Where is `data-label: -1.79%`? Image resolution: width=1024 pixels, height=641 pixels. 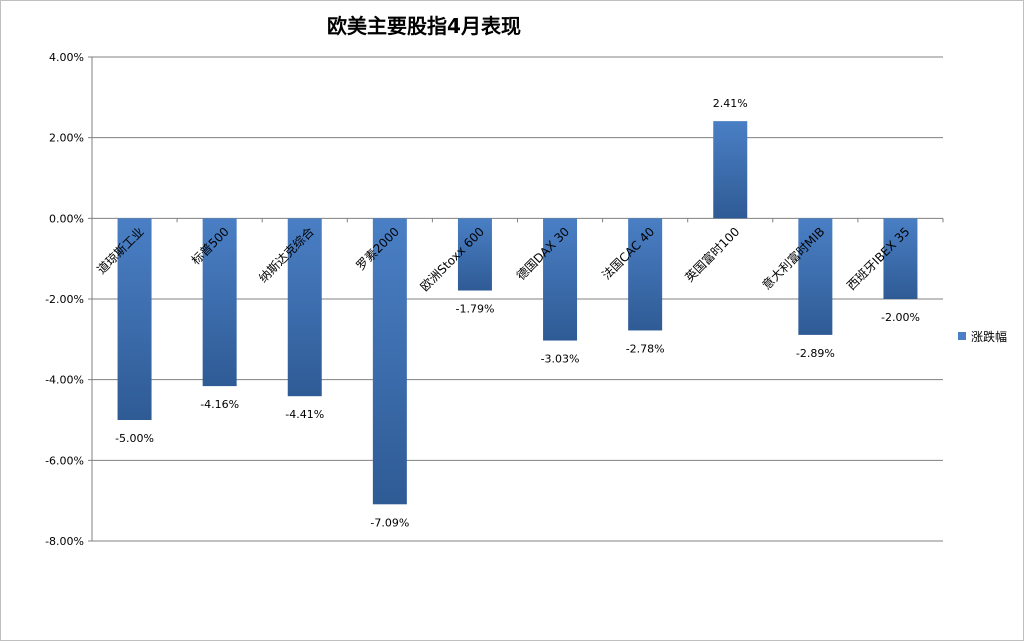 data-label: -1.79% is located at coordinates (474, 309).